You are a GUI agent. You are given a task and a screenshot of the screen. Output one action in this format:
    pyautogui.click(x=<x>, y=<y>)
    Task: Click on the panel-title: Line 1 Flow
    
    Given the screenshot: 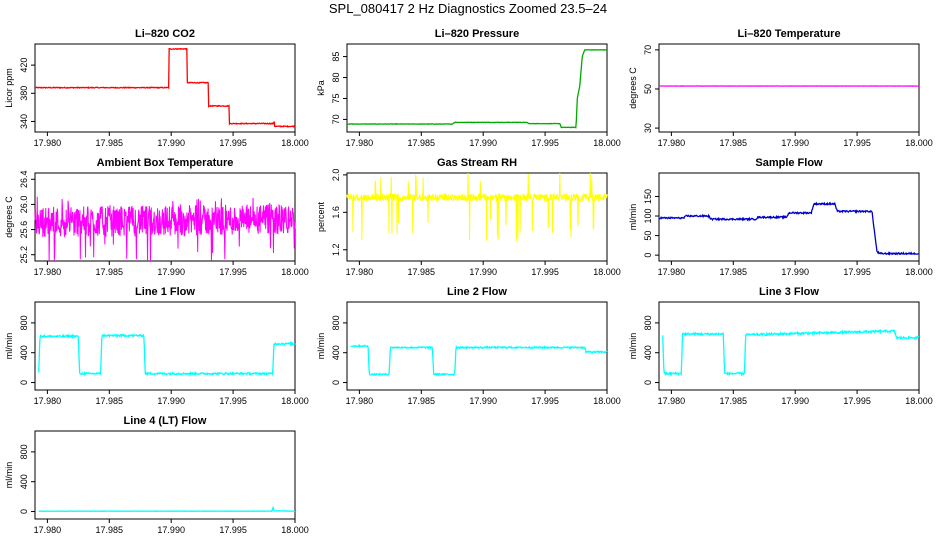 What is the action you would take?
    pyautogui.click(x=165, y=292)
    